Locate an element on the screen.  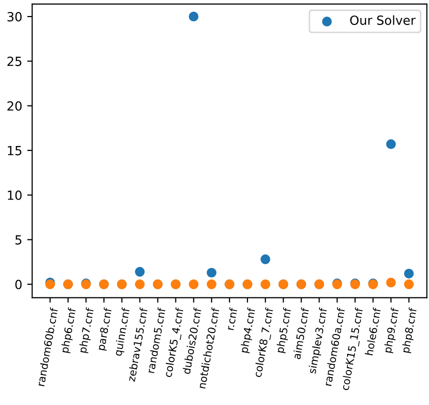
y-tick-label: 30 is located at coordinates (15, 17).